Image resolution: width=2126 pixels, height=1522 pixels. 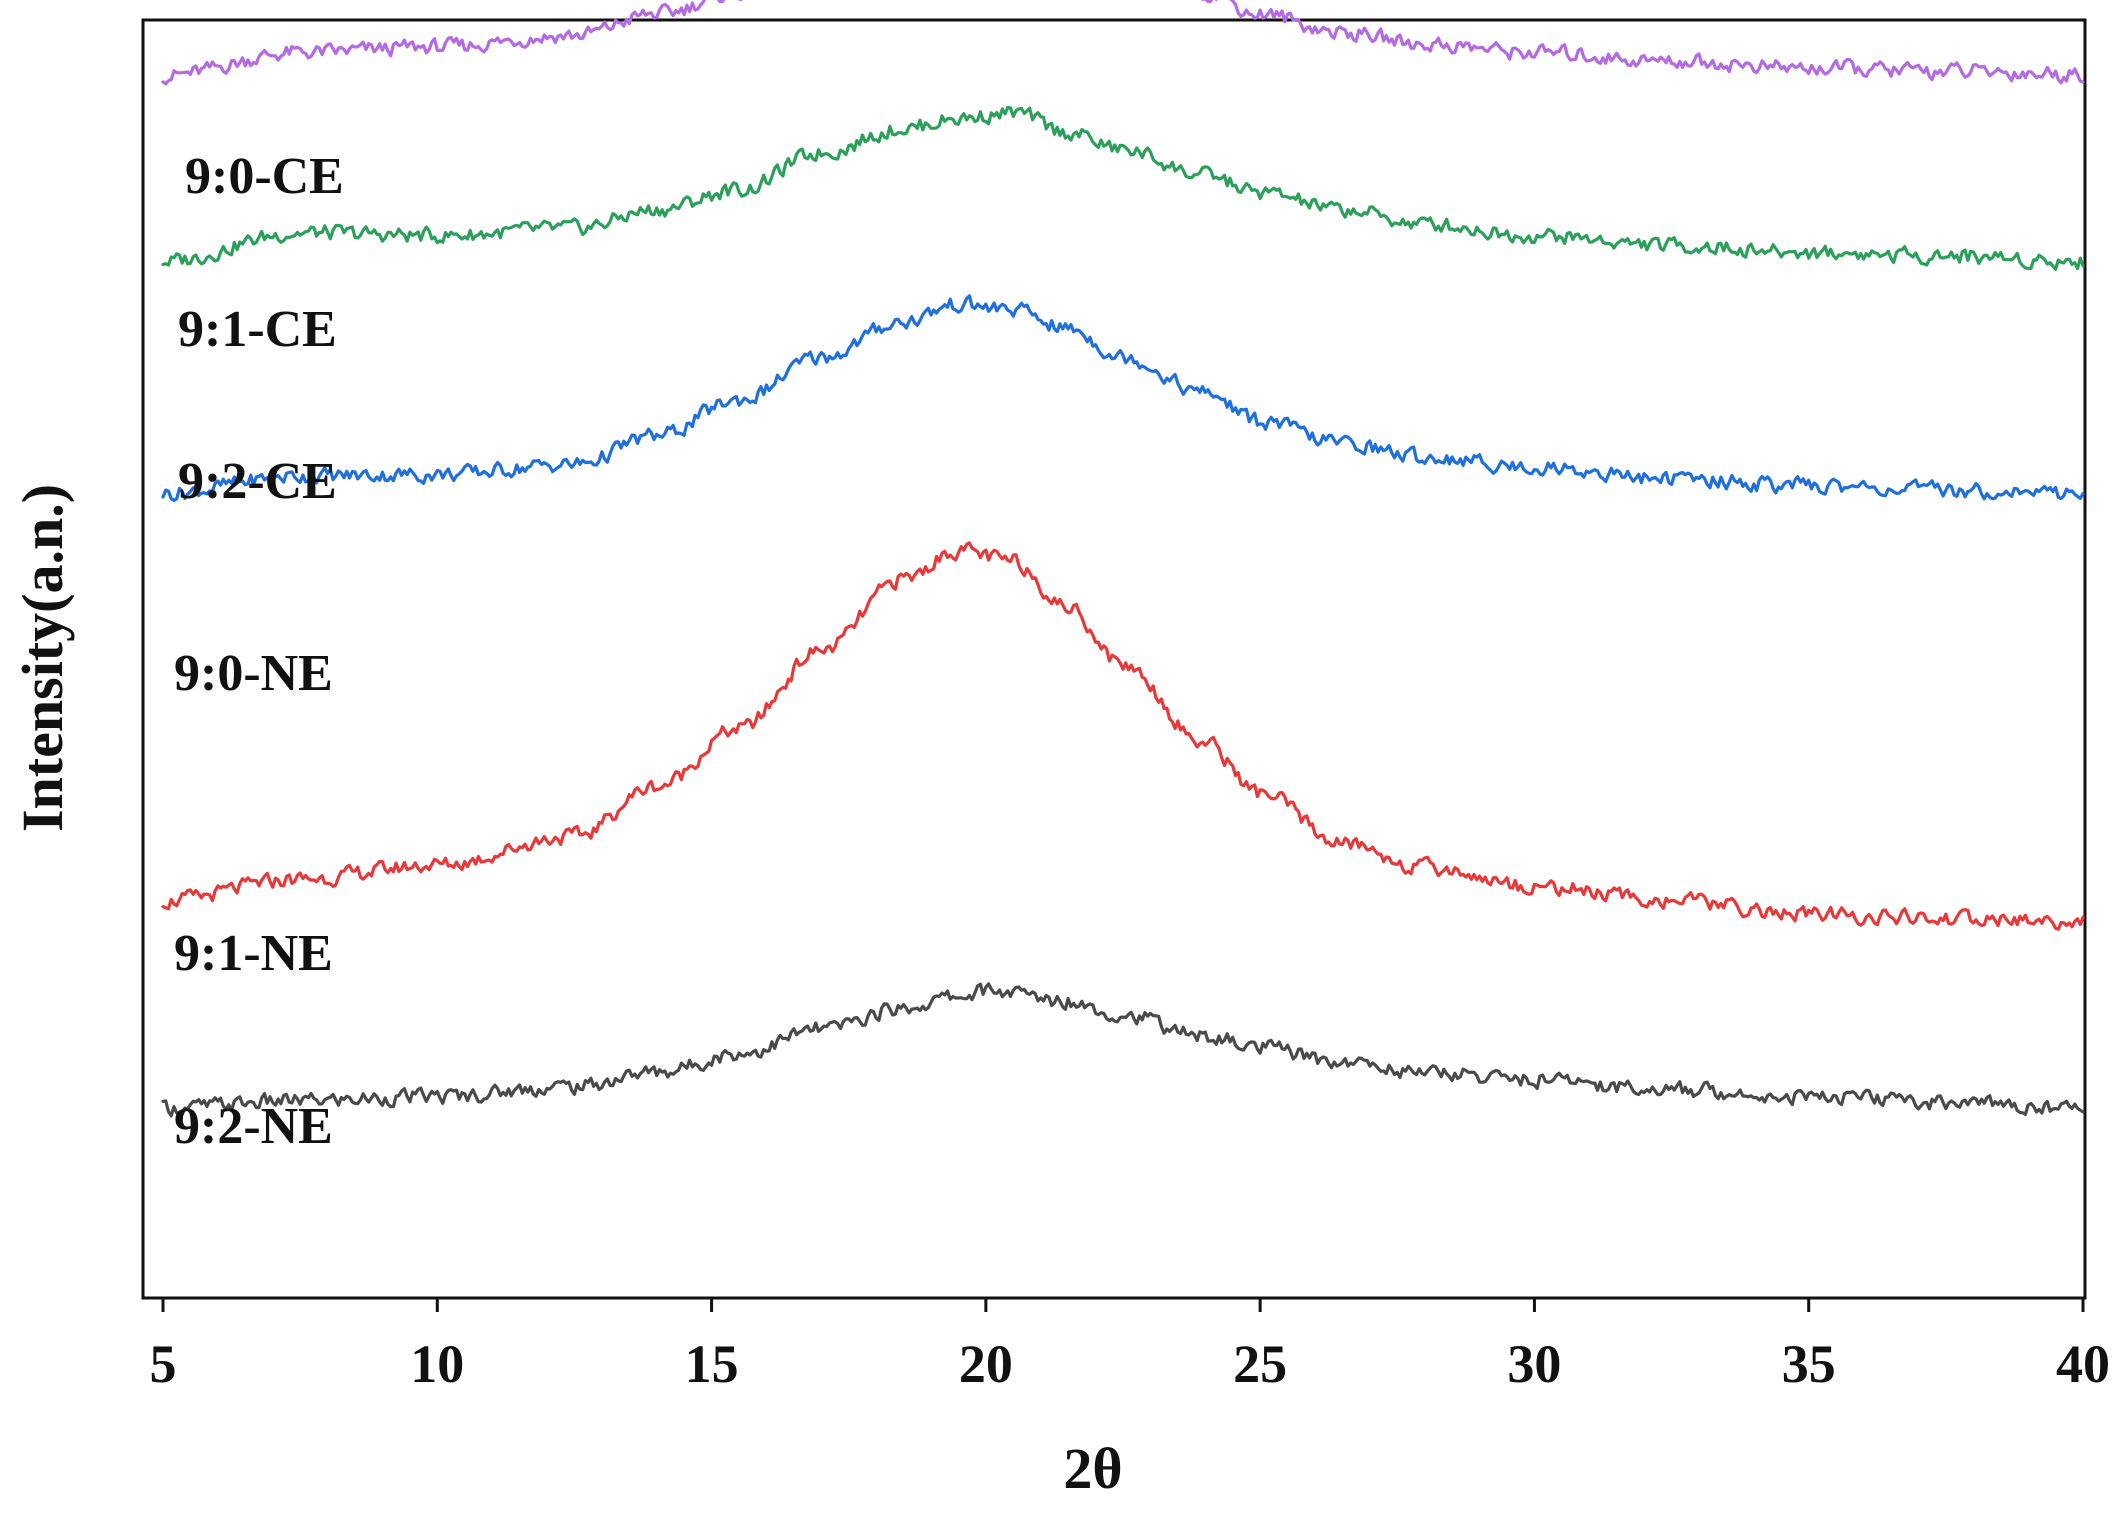 What do you see at coordinates (1123, 43) in the screenshot?
I see `series-line-9-1-ce` at bounding box center [1123, 43].